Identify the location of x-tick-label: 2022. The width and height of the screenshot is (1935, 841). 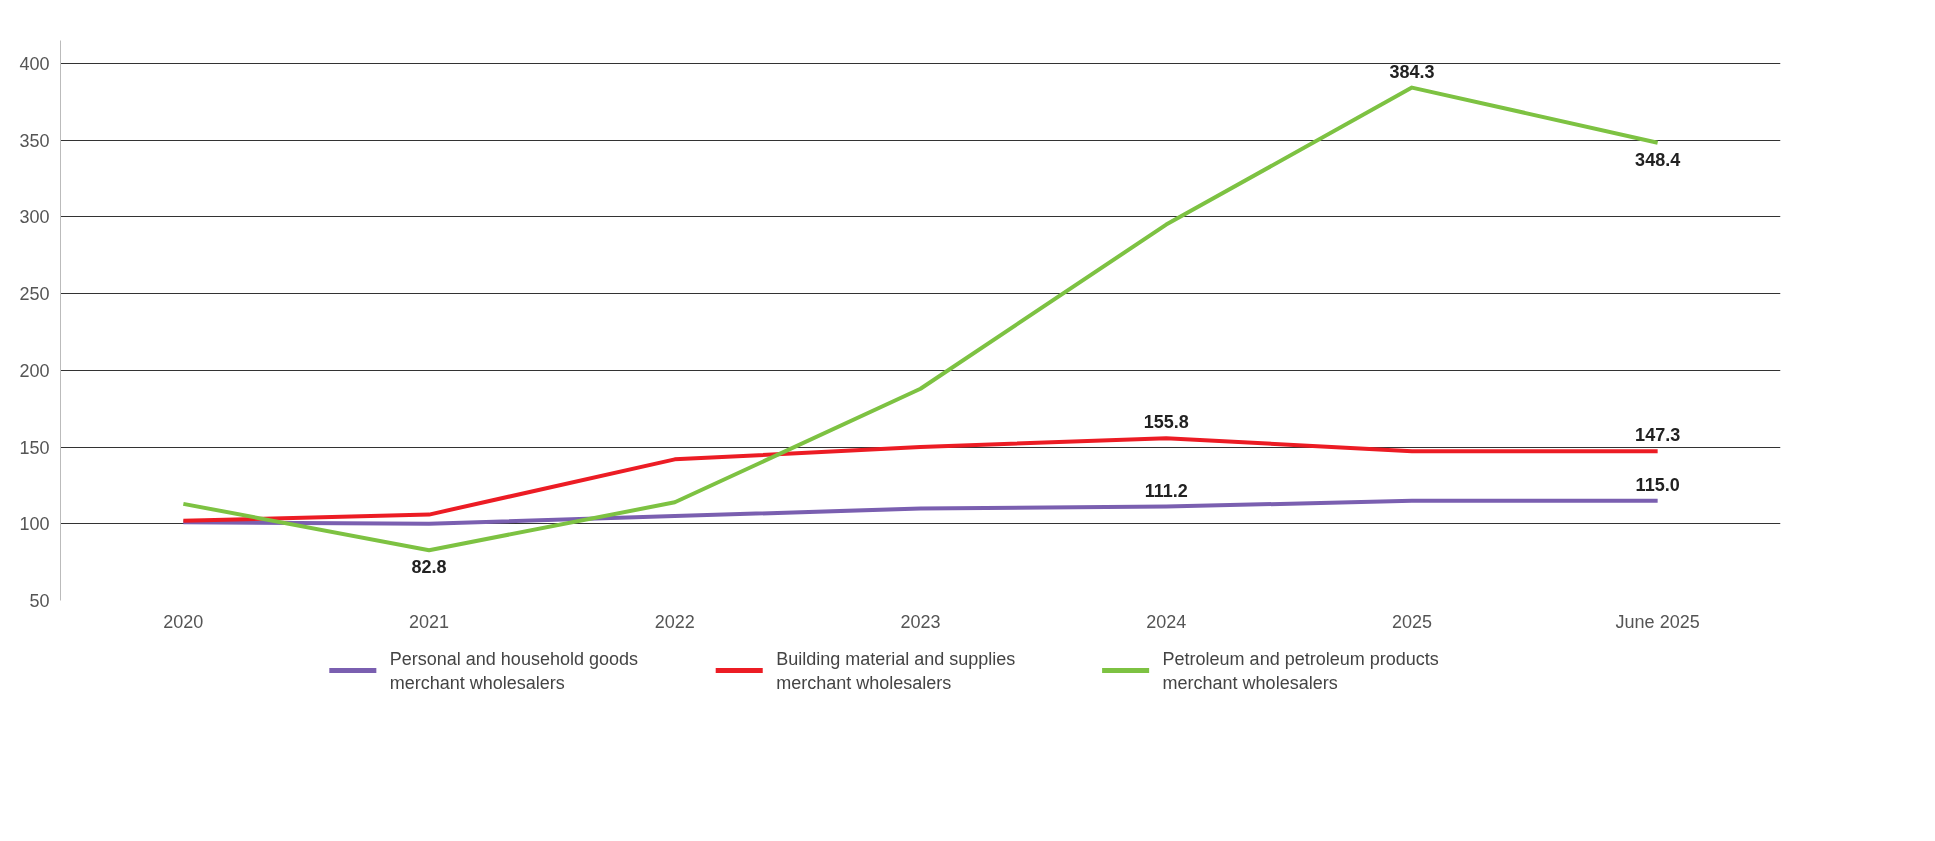
(674, 621).